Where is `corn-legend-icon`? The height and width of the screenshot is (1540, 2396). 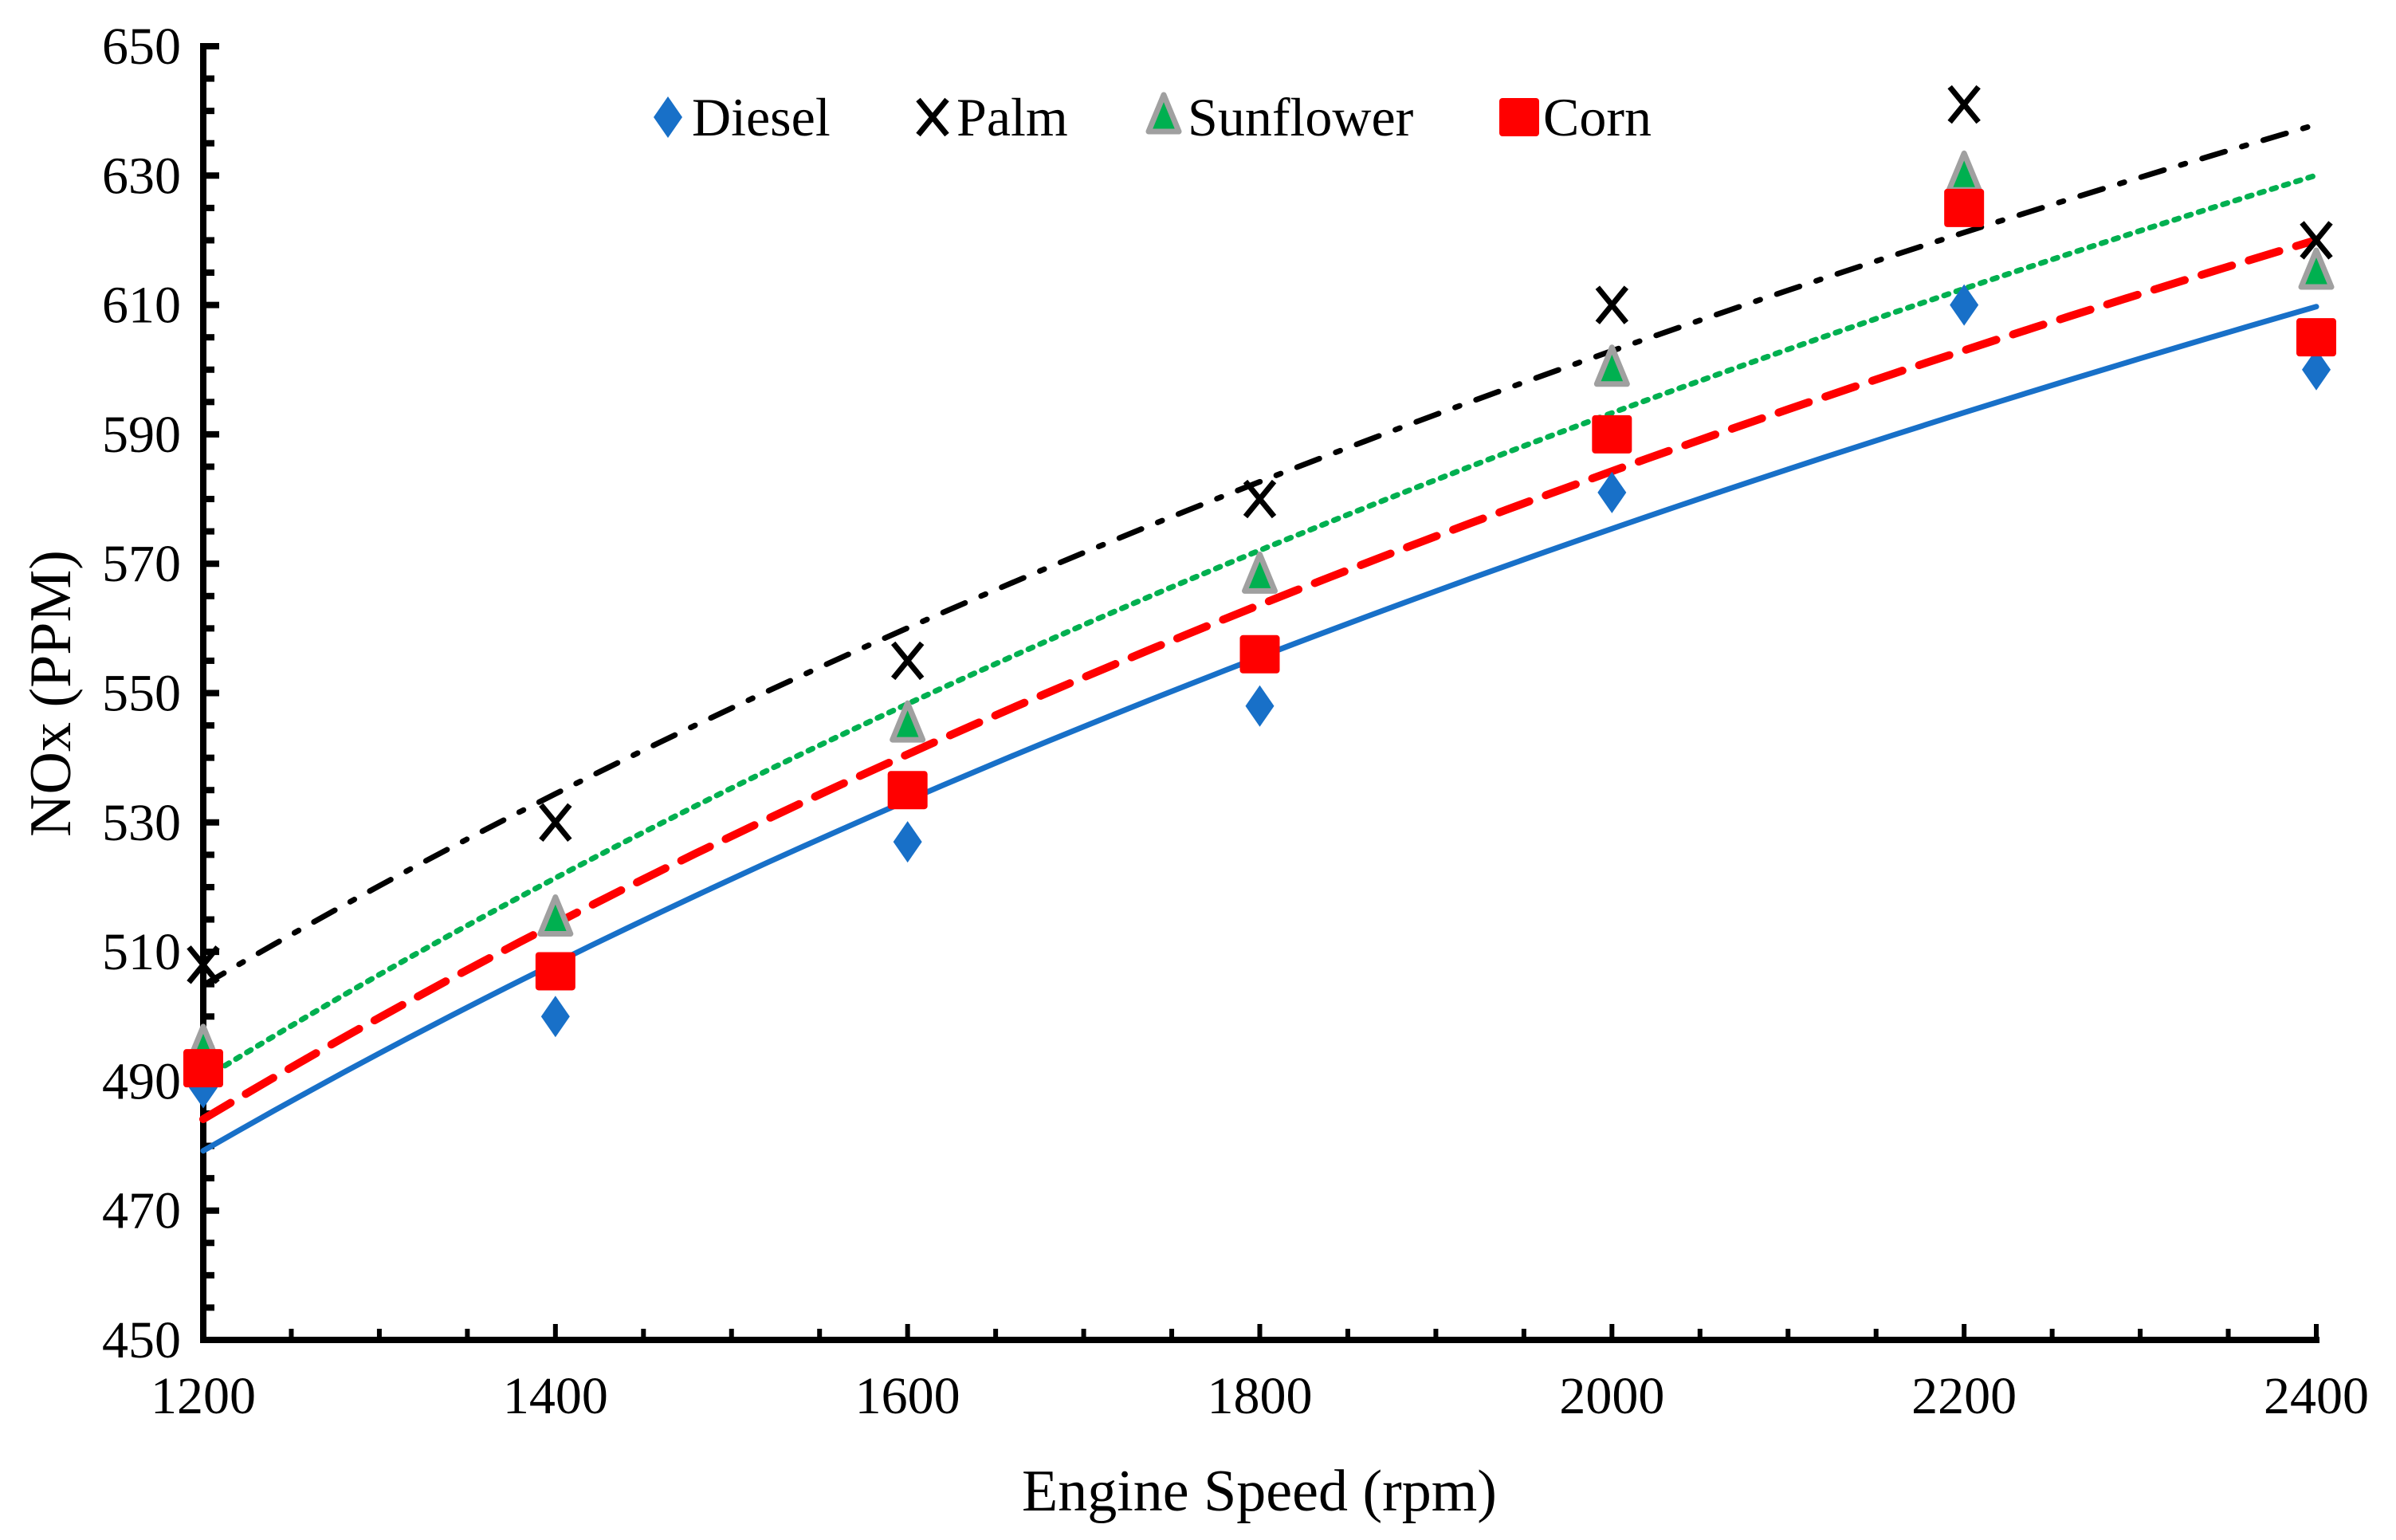
corn-legend-icon is located at coordinates (1519, 117).